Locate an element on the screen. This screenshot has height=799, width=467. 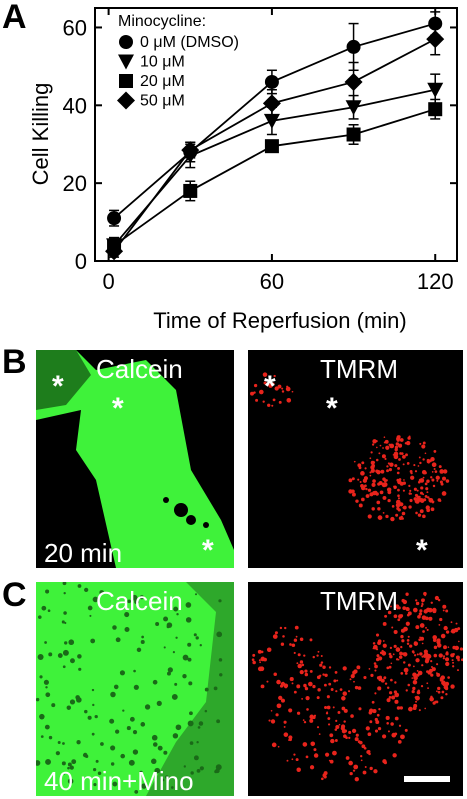
asterisk-marker: * is located at coordinates (208, 550).